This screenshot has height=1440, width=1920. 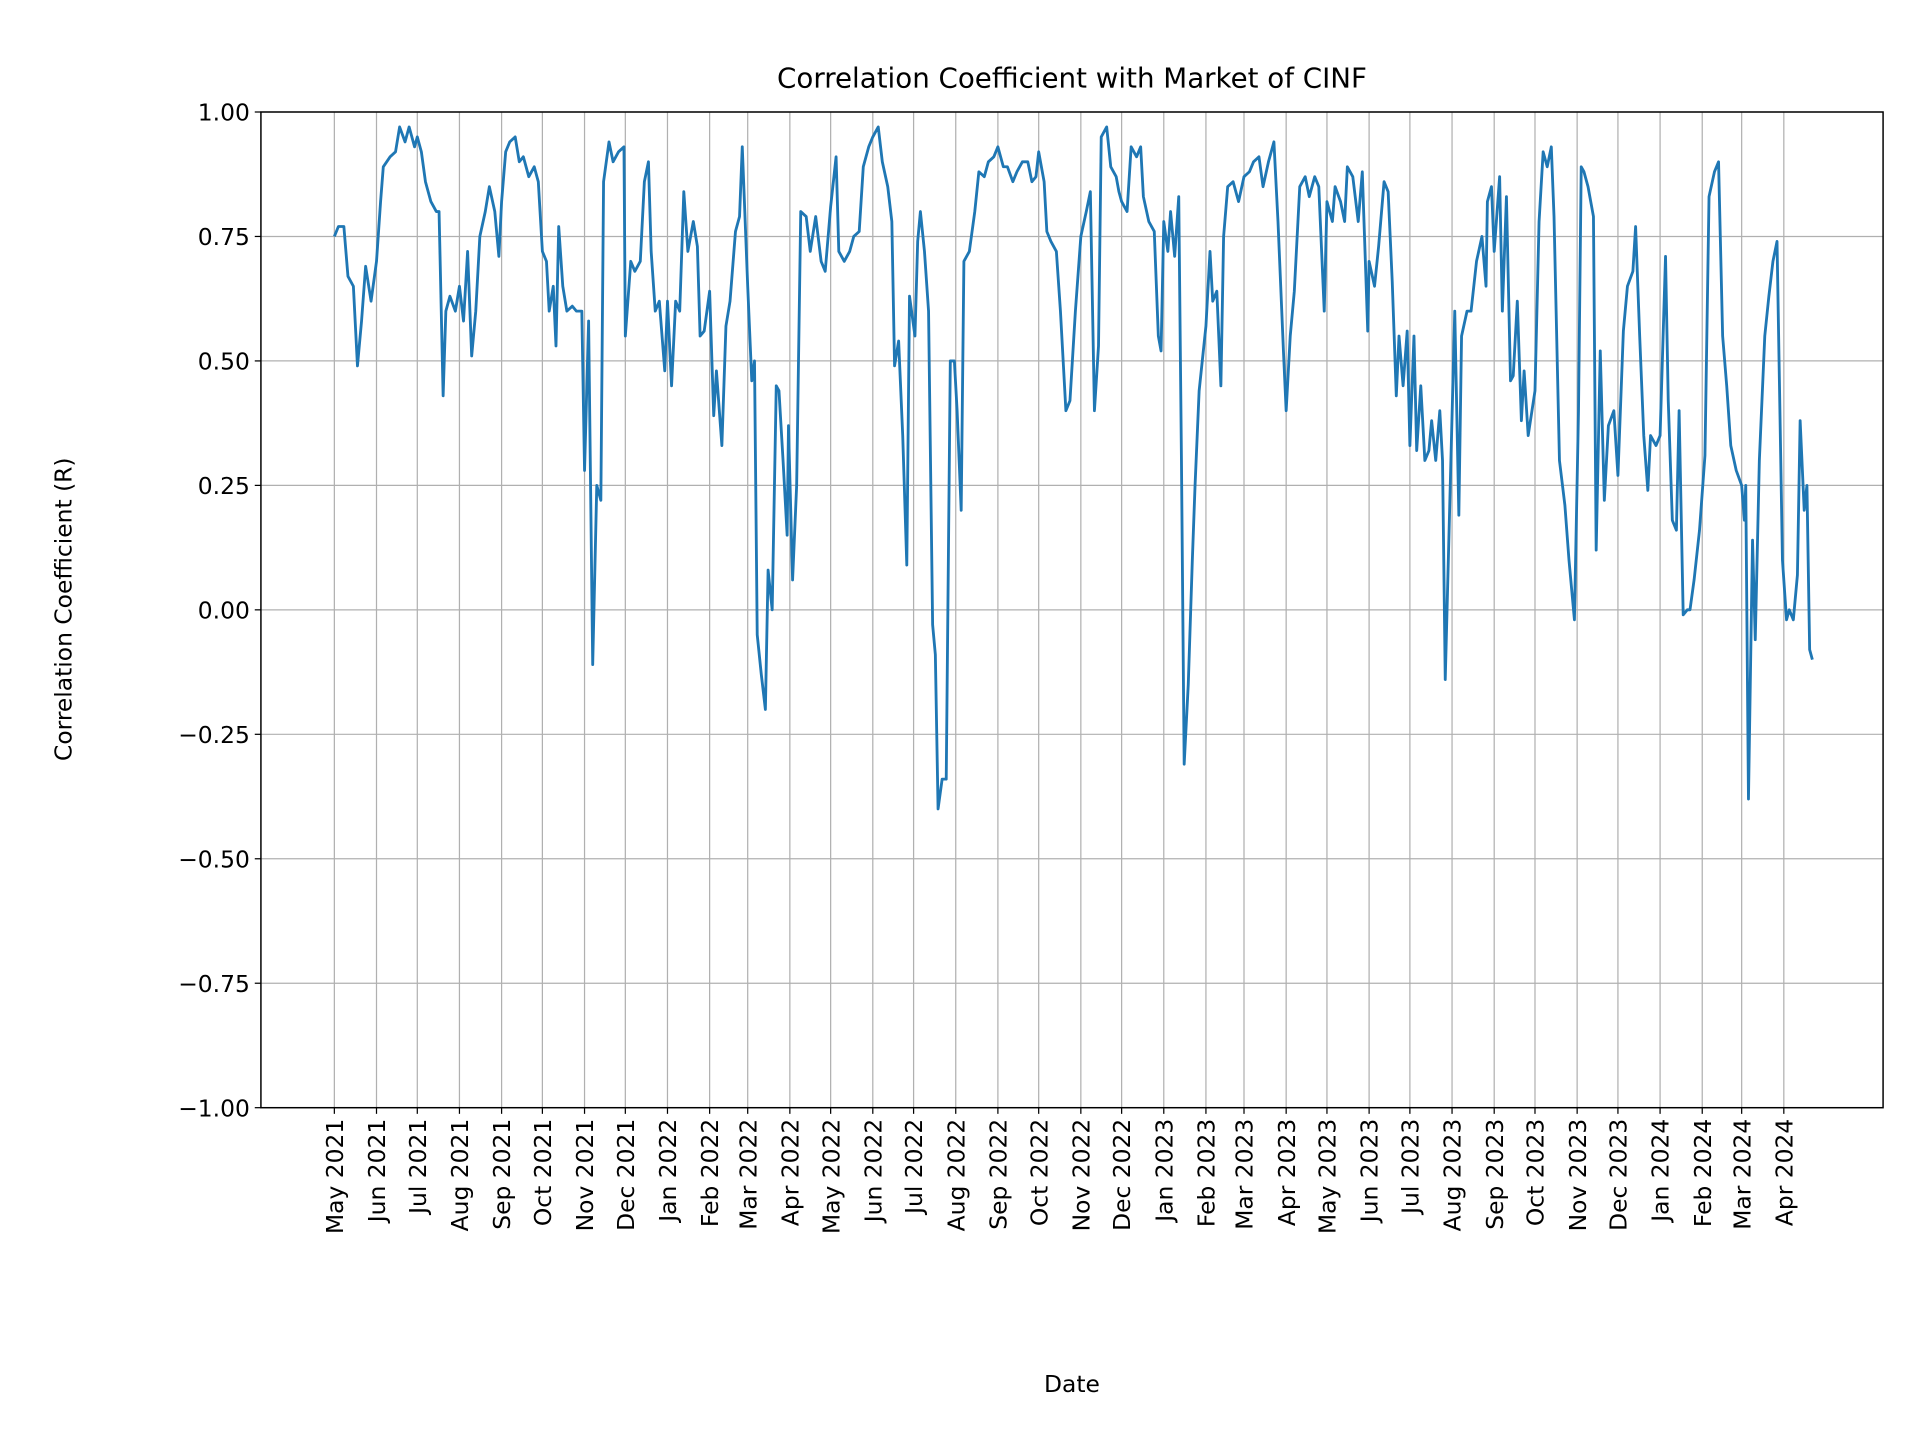 What do you see at coordinates (1072, 1384) in the screenshot?
I see `x-axis-label: Date` at bounding box center [1072, 1384].